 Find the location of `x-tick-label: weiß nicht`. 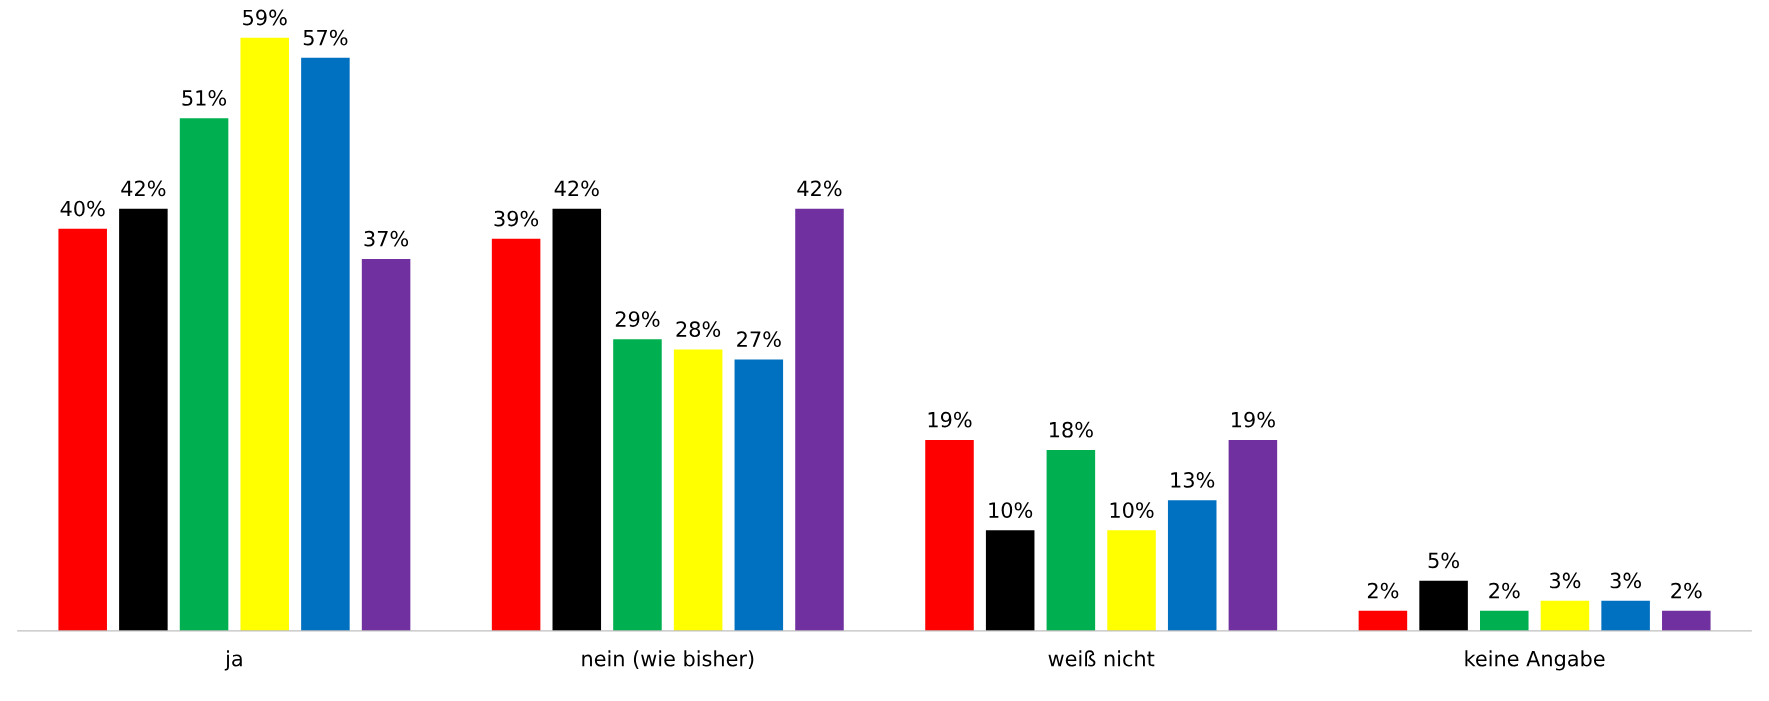

x-tick-label: weiß nicht is located at coordinates (1101, 658).